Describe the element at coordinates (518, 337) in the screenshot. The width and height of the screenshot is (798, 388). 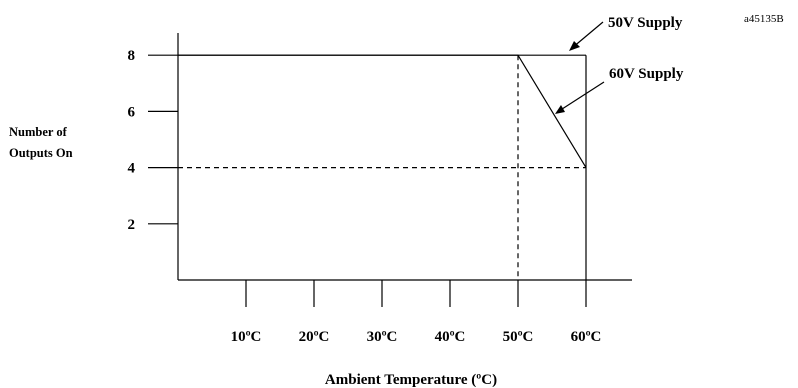
I see `x-tick-label: 50ºC` at that location.